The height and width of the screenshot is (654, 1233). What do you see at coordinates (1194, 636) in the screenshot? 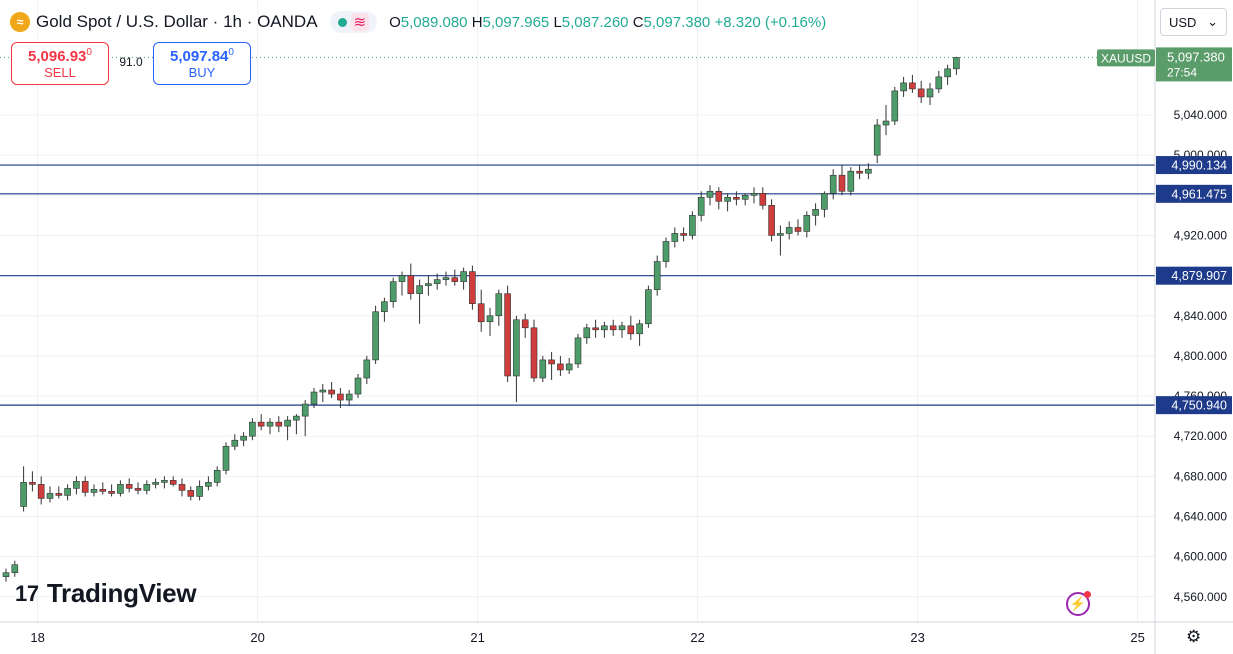
I see `gear-icon: ⚙` at bounding box center [1194, 636].